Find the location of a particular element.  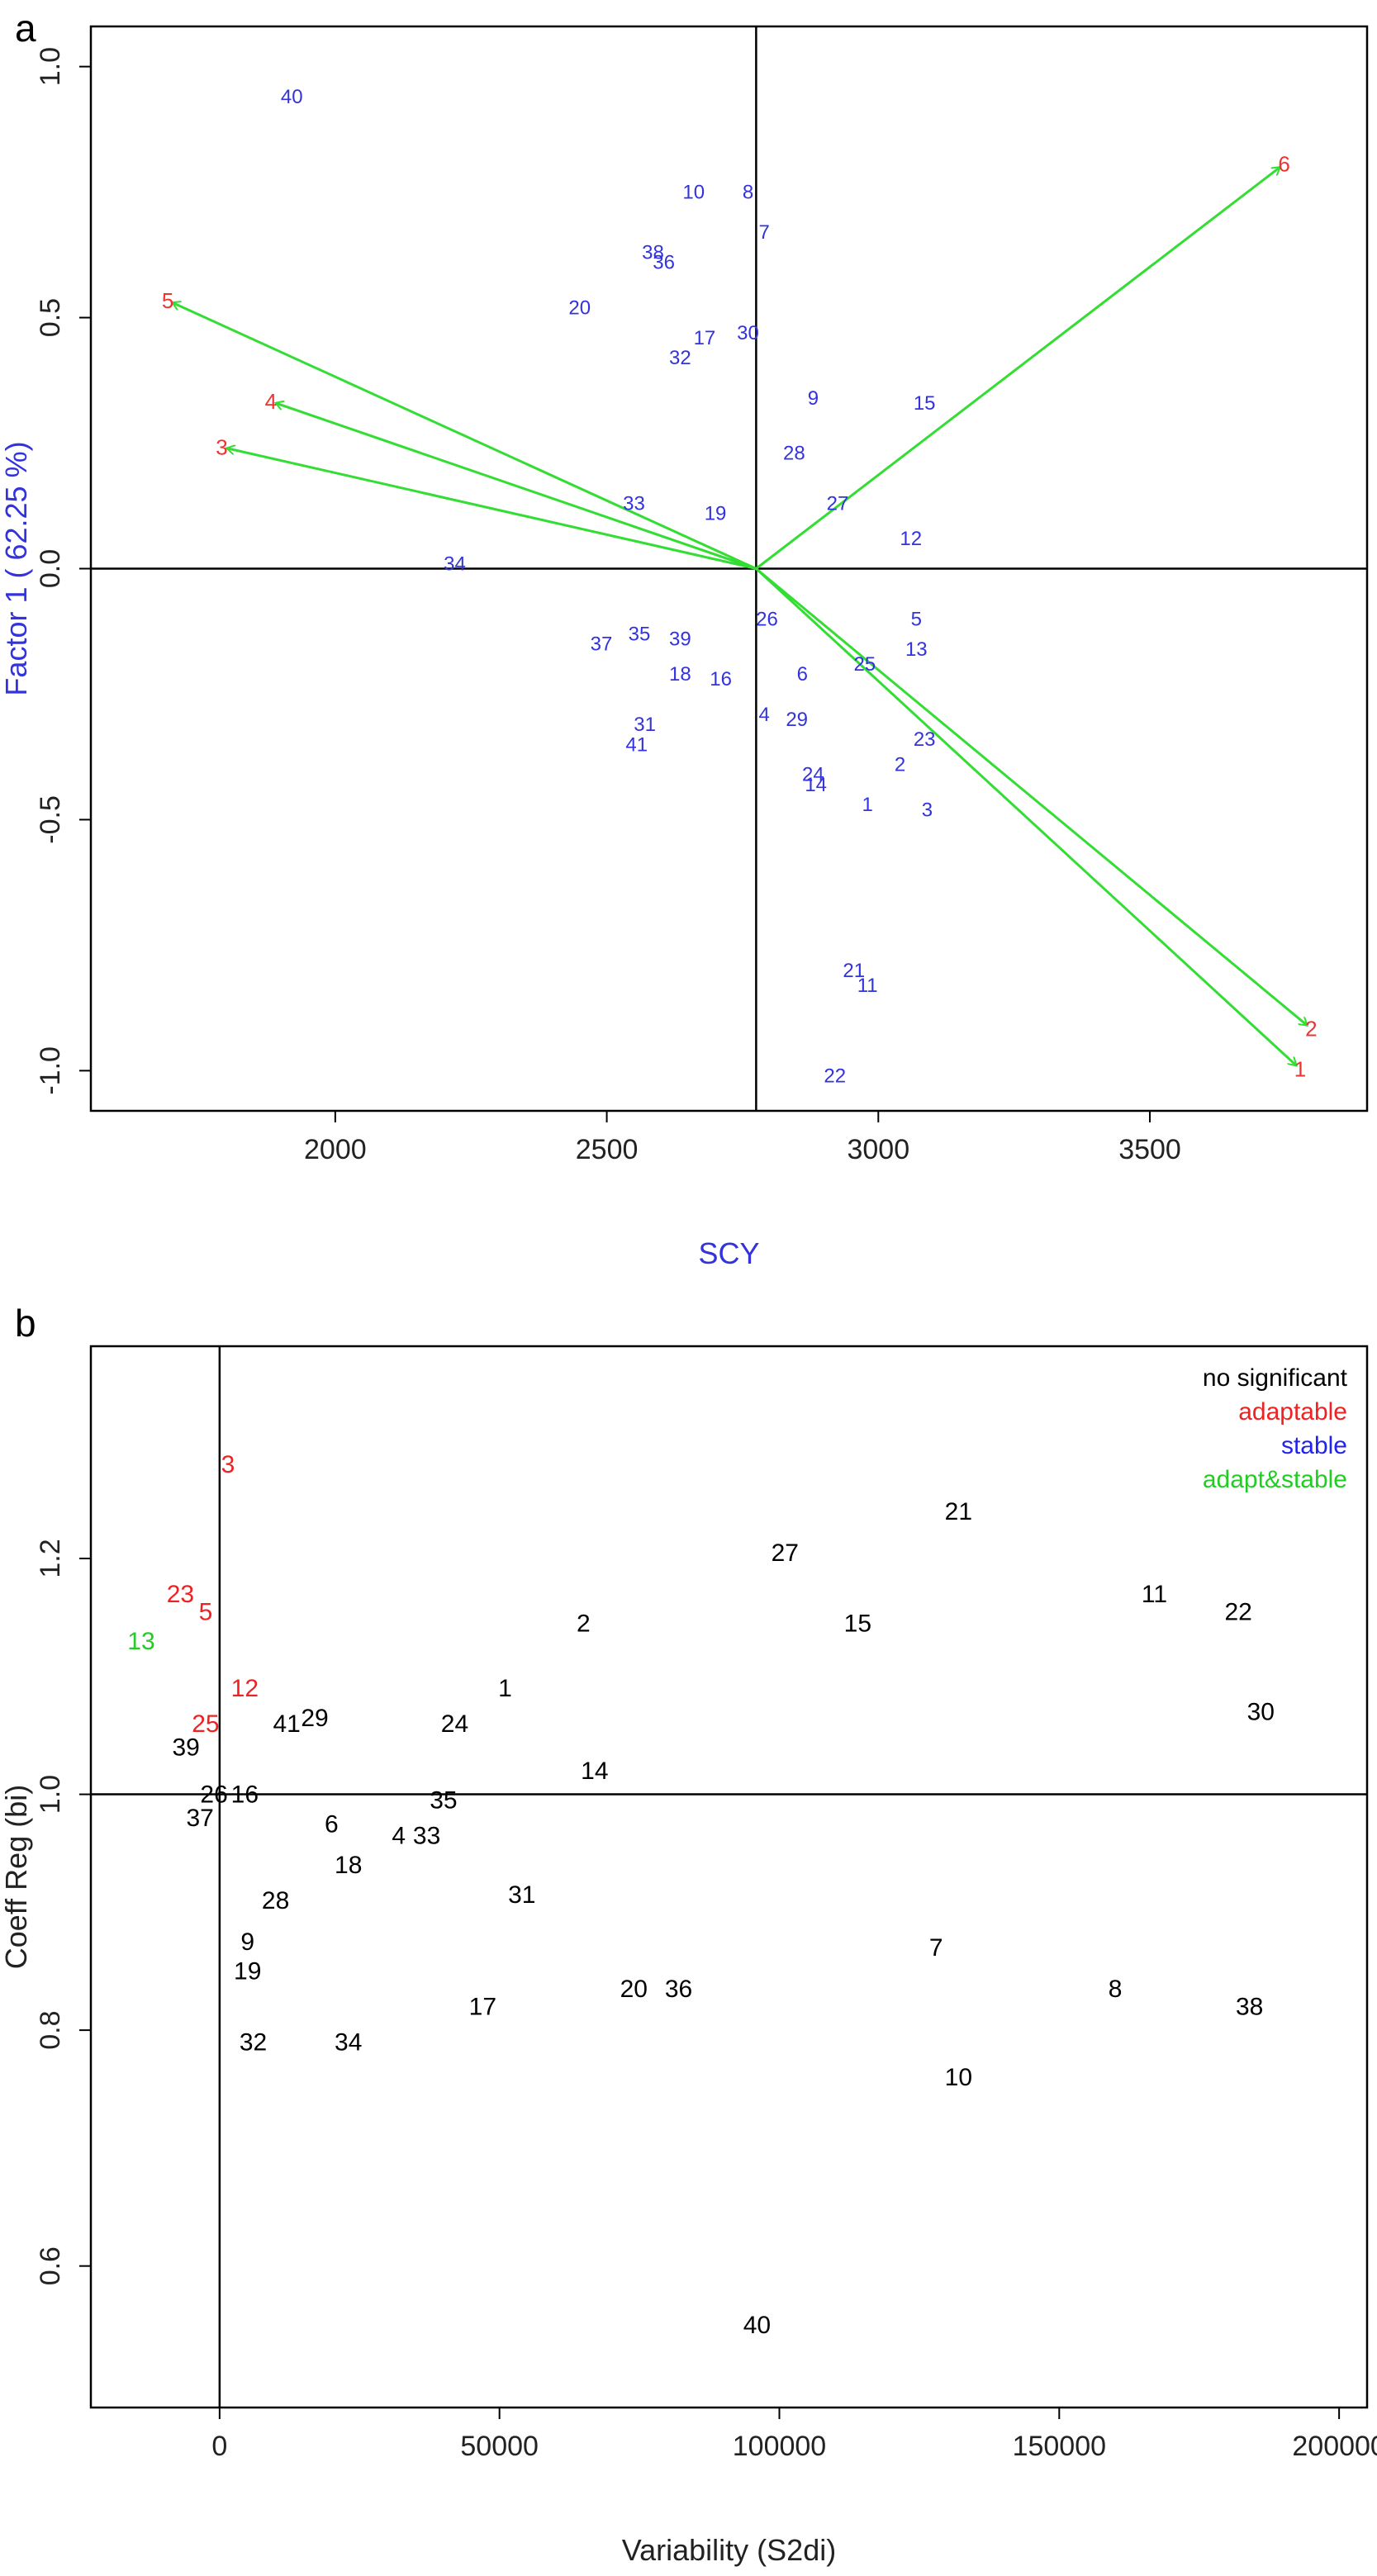

vector-label: 3 is located at coordinates (221, 447).